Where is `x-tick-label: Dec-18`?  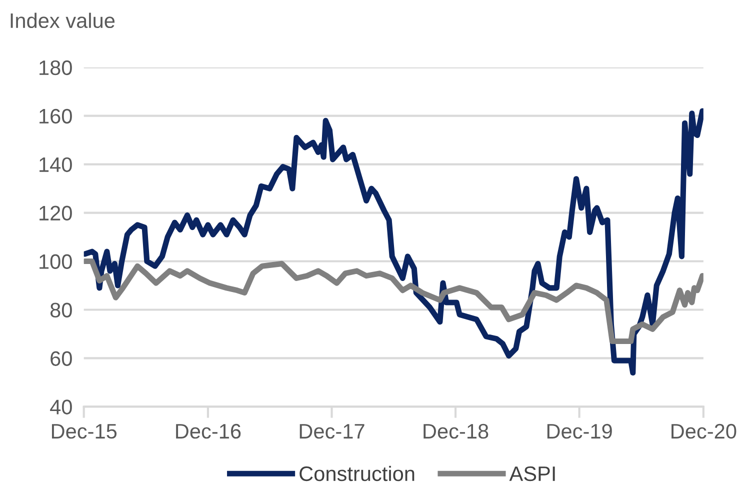 x-tick-label: Dec-18 is located at coordinates (456, 431).